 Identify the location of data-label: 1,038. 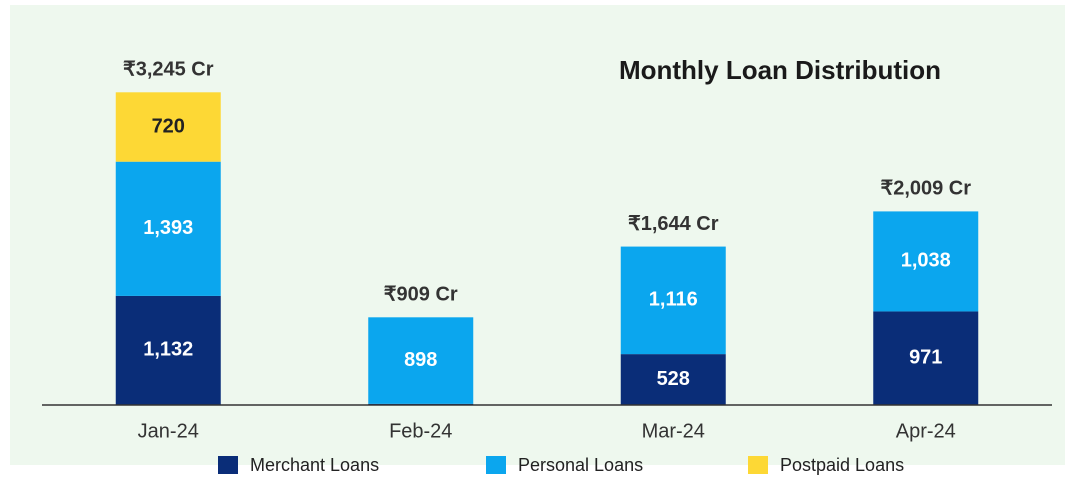
(926, 261).